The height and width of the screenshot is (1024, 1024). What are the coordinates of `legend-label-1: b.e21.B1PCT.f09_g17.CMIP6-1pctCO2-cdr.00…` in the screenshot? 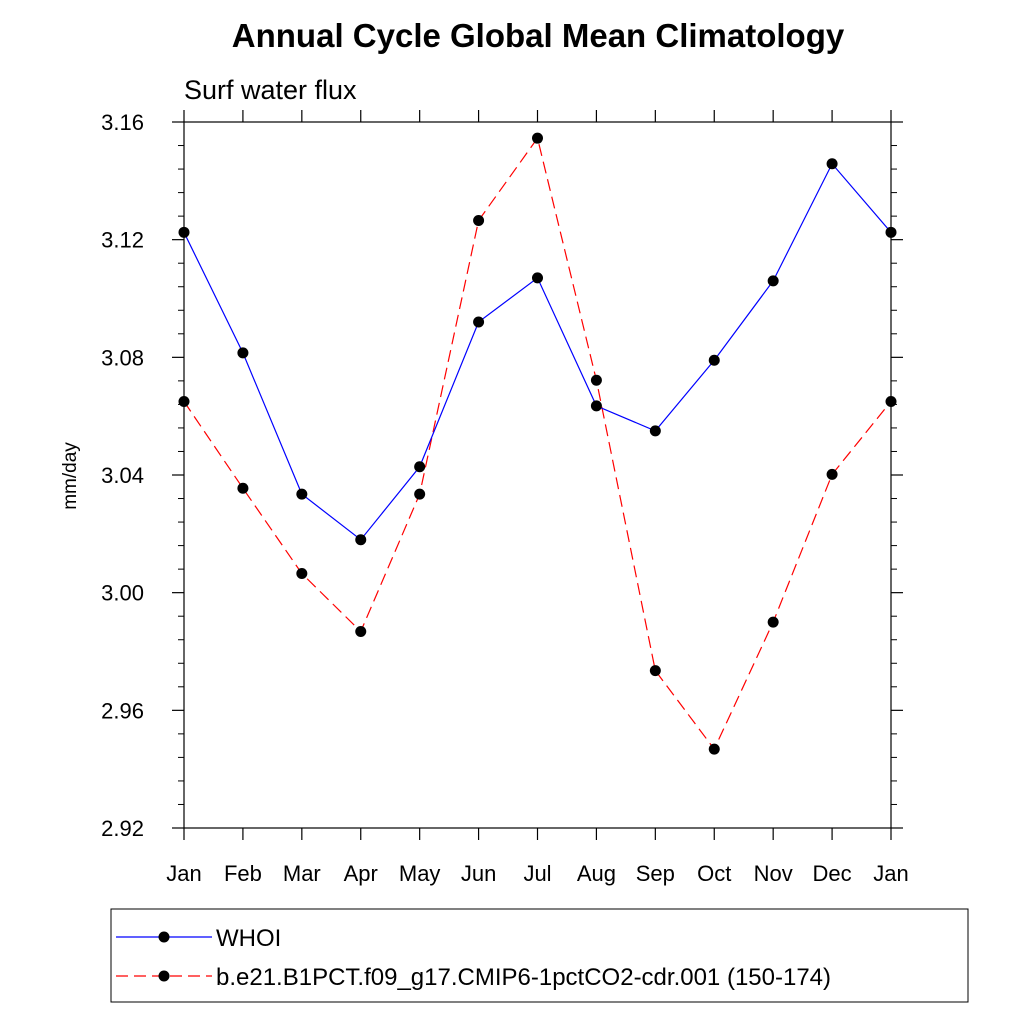 It's located at (523, 977).